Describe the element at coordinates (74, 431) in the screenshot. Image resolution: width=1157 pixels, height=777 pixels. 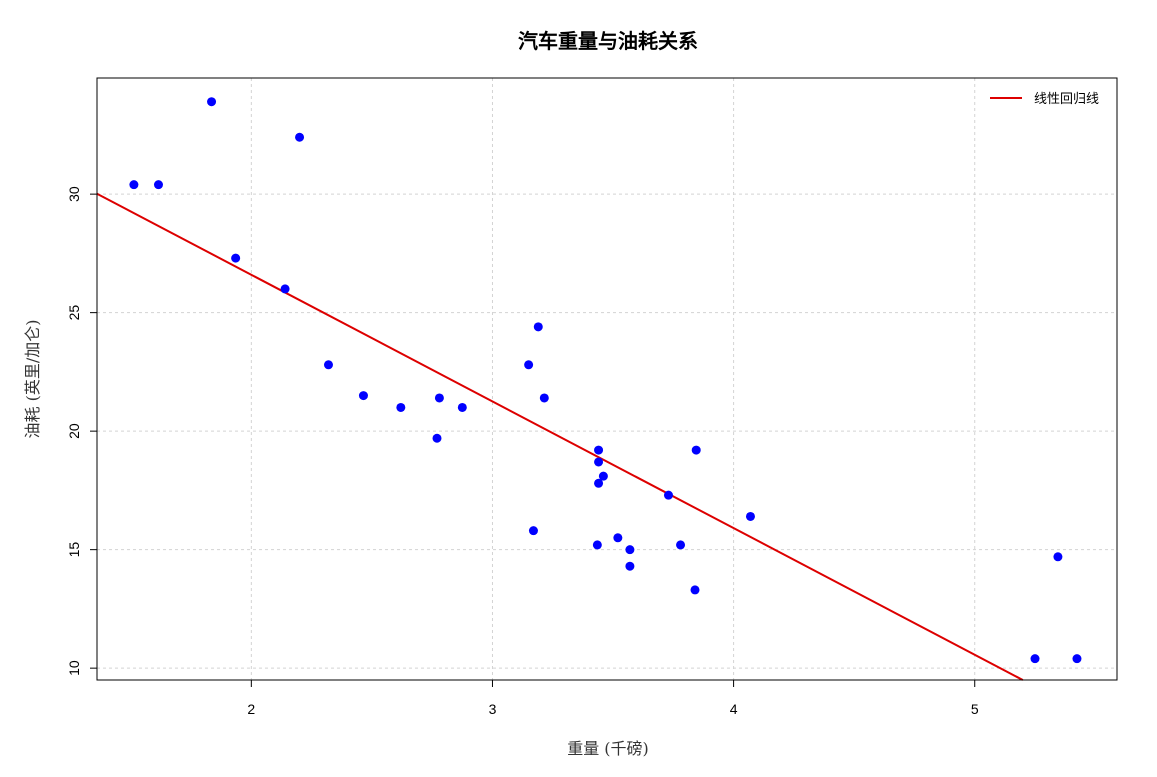
I see `y-tick-label: 20` at that location.